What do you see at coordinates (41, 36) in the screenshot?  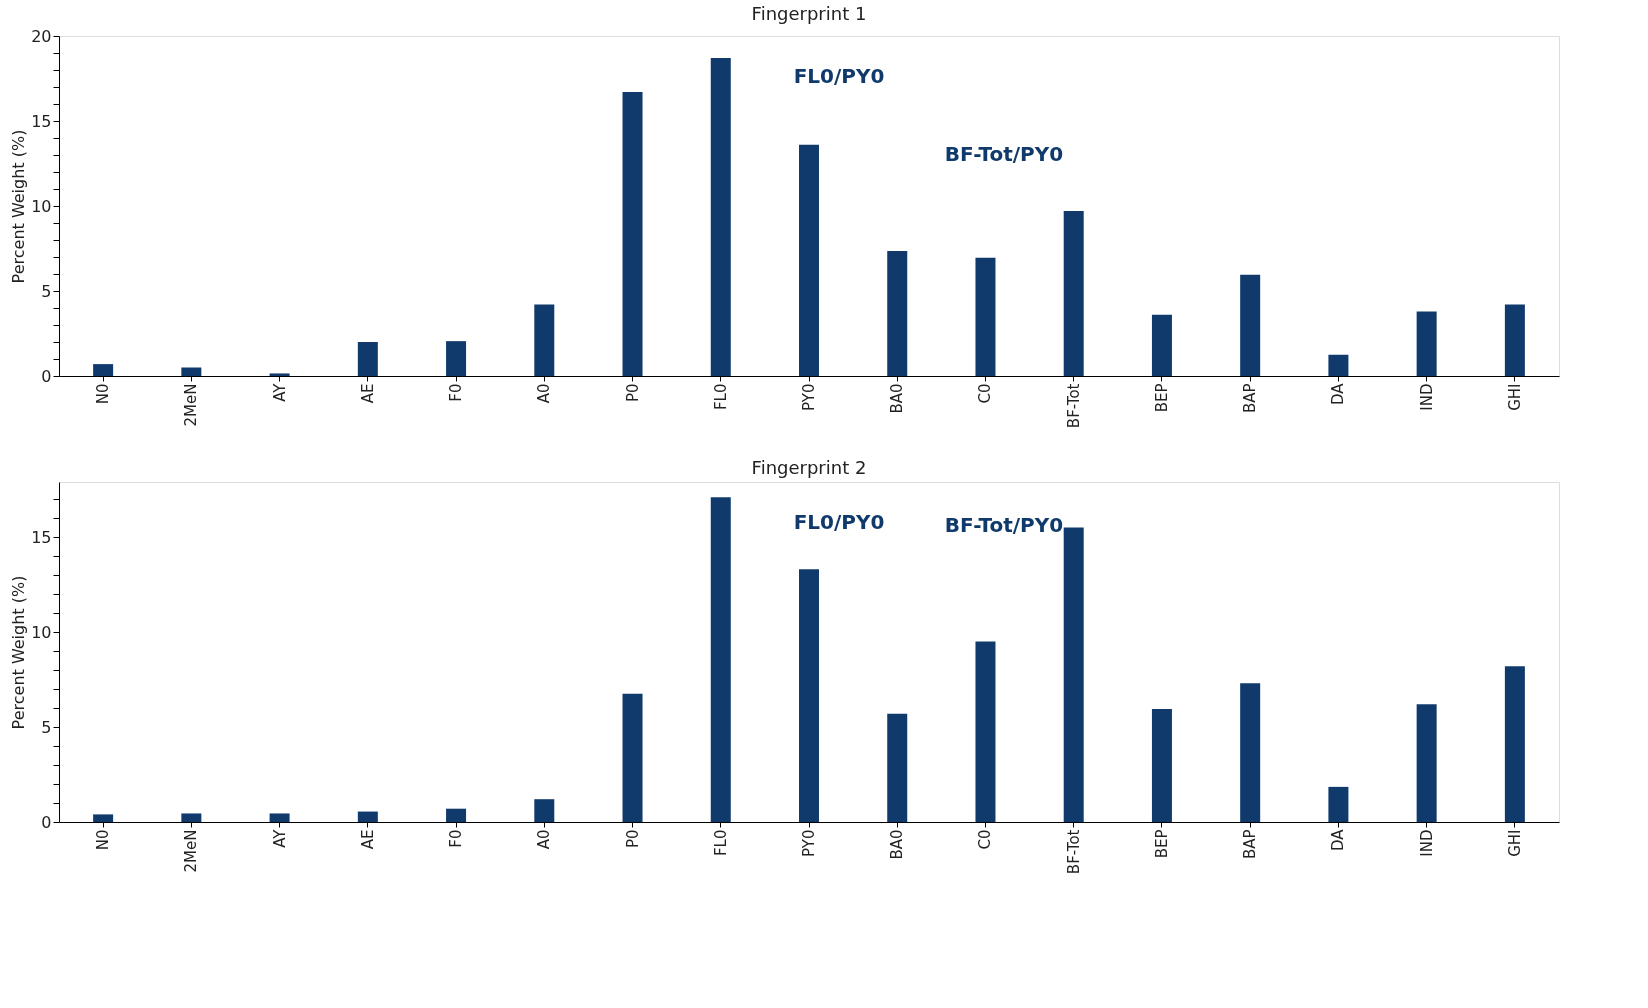 I see `y-tick-label: 20` at bounding box center [41, 36].